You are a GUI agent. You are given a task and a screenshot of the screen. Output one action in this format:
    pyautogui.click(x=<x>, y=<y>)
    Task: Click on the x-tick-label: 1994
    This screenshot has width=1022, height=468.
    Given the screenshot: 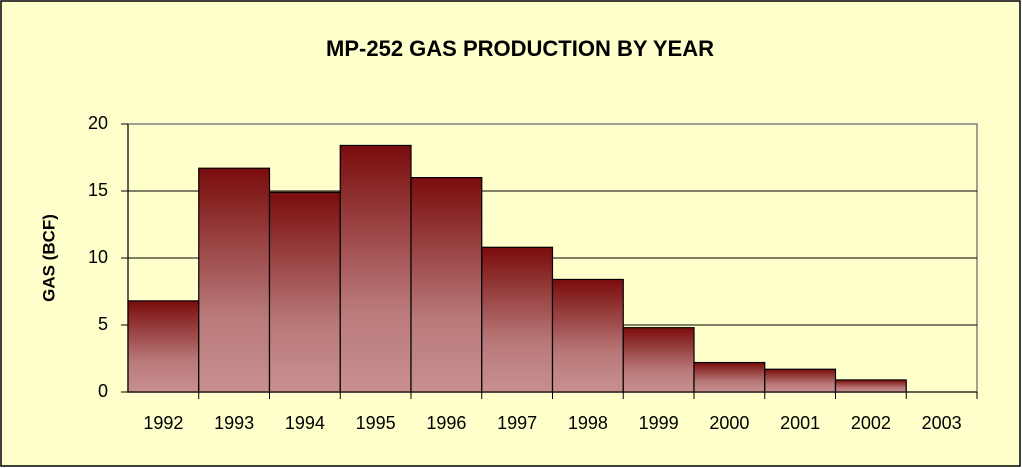 What is the action you would take?
    pyautogui.click(x=305, y=423)
    